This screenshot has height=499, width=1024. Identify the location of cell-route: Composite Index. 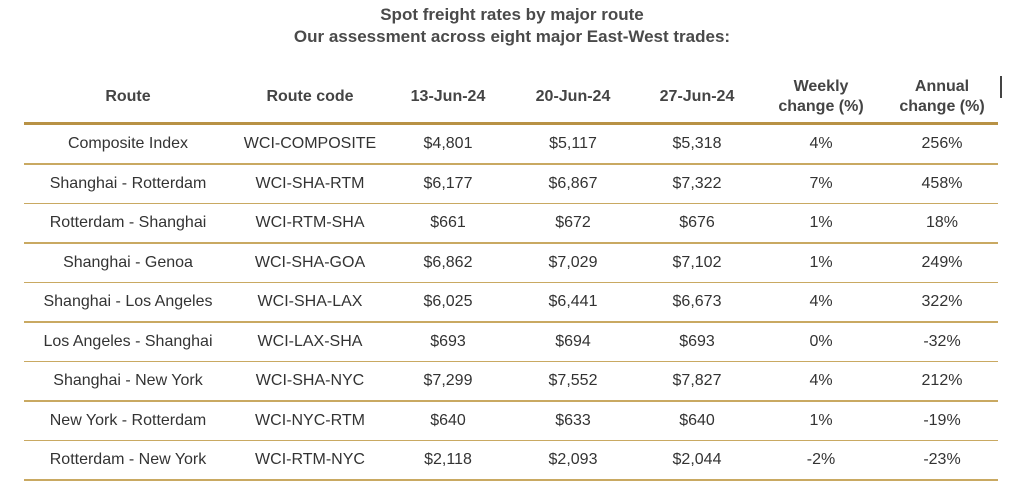
(128, 143).